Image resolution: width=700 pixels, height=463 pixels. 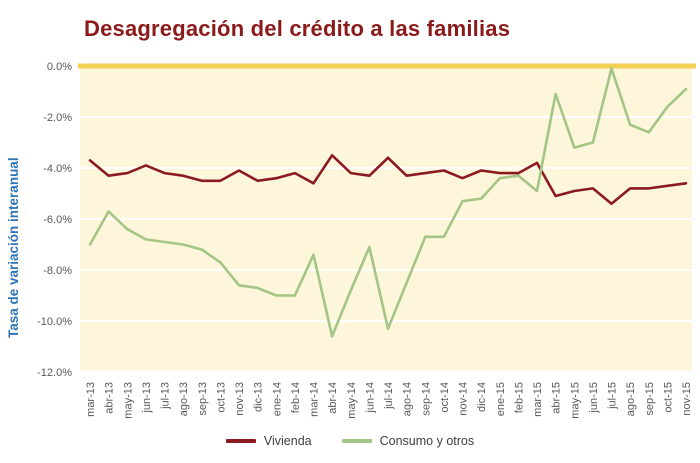 What do you see at coordinates (57, 169) in the screenshot?
I see `y-tick-label: -4.0%` at bounding box center [57, 169].